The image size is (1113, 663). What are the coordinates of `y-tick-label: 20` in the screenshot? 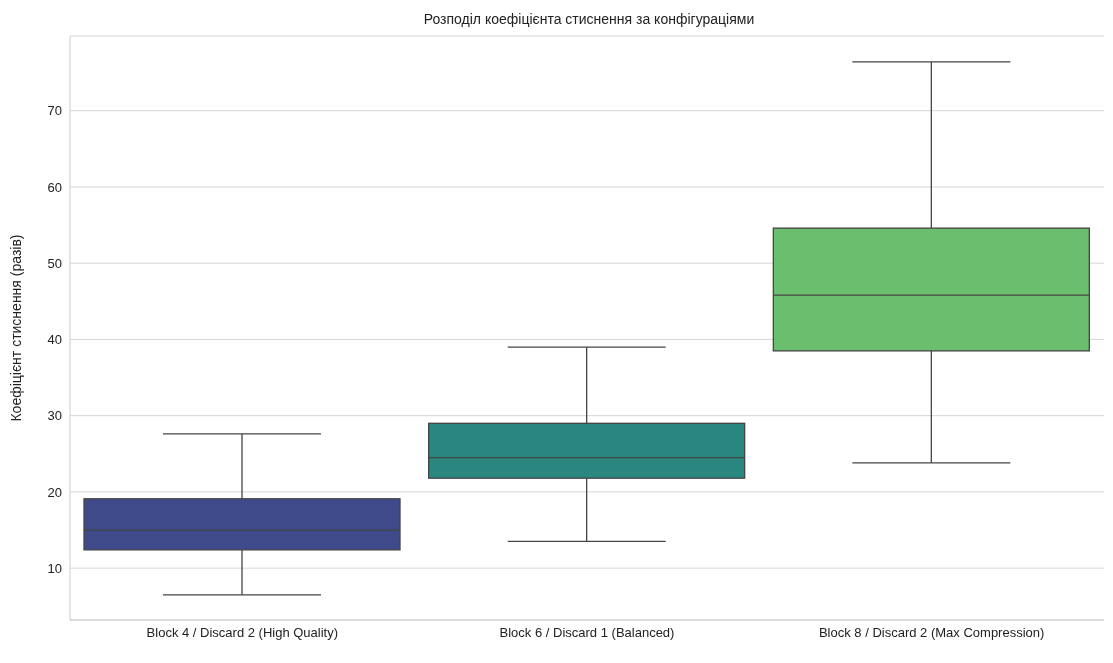 It's located at (54, 492).